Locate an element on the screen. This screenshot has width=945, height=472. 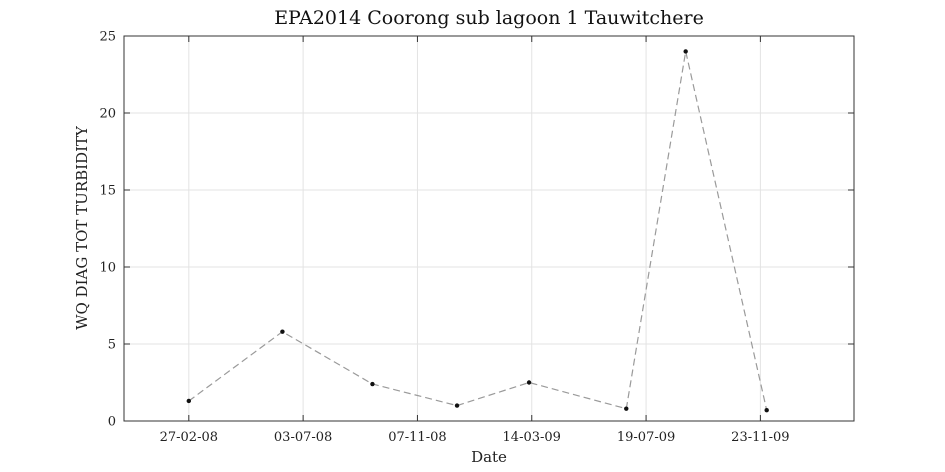
x-tick-label: 03-07-08 is located at coordinates (303, 437).